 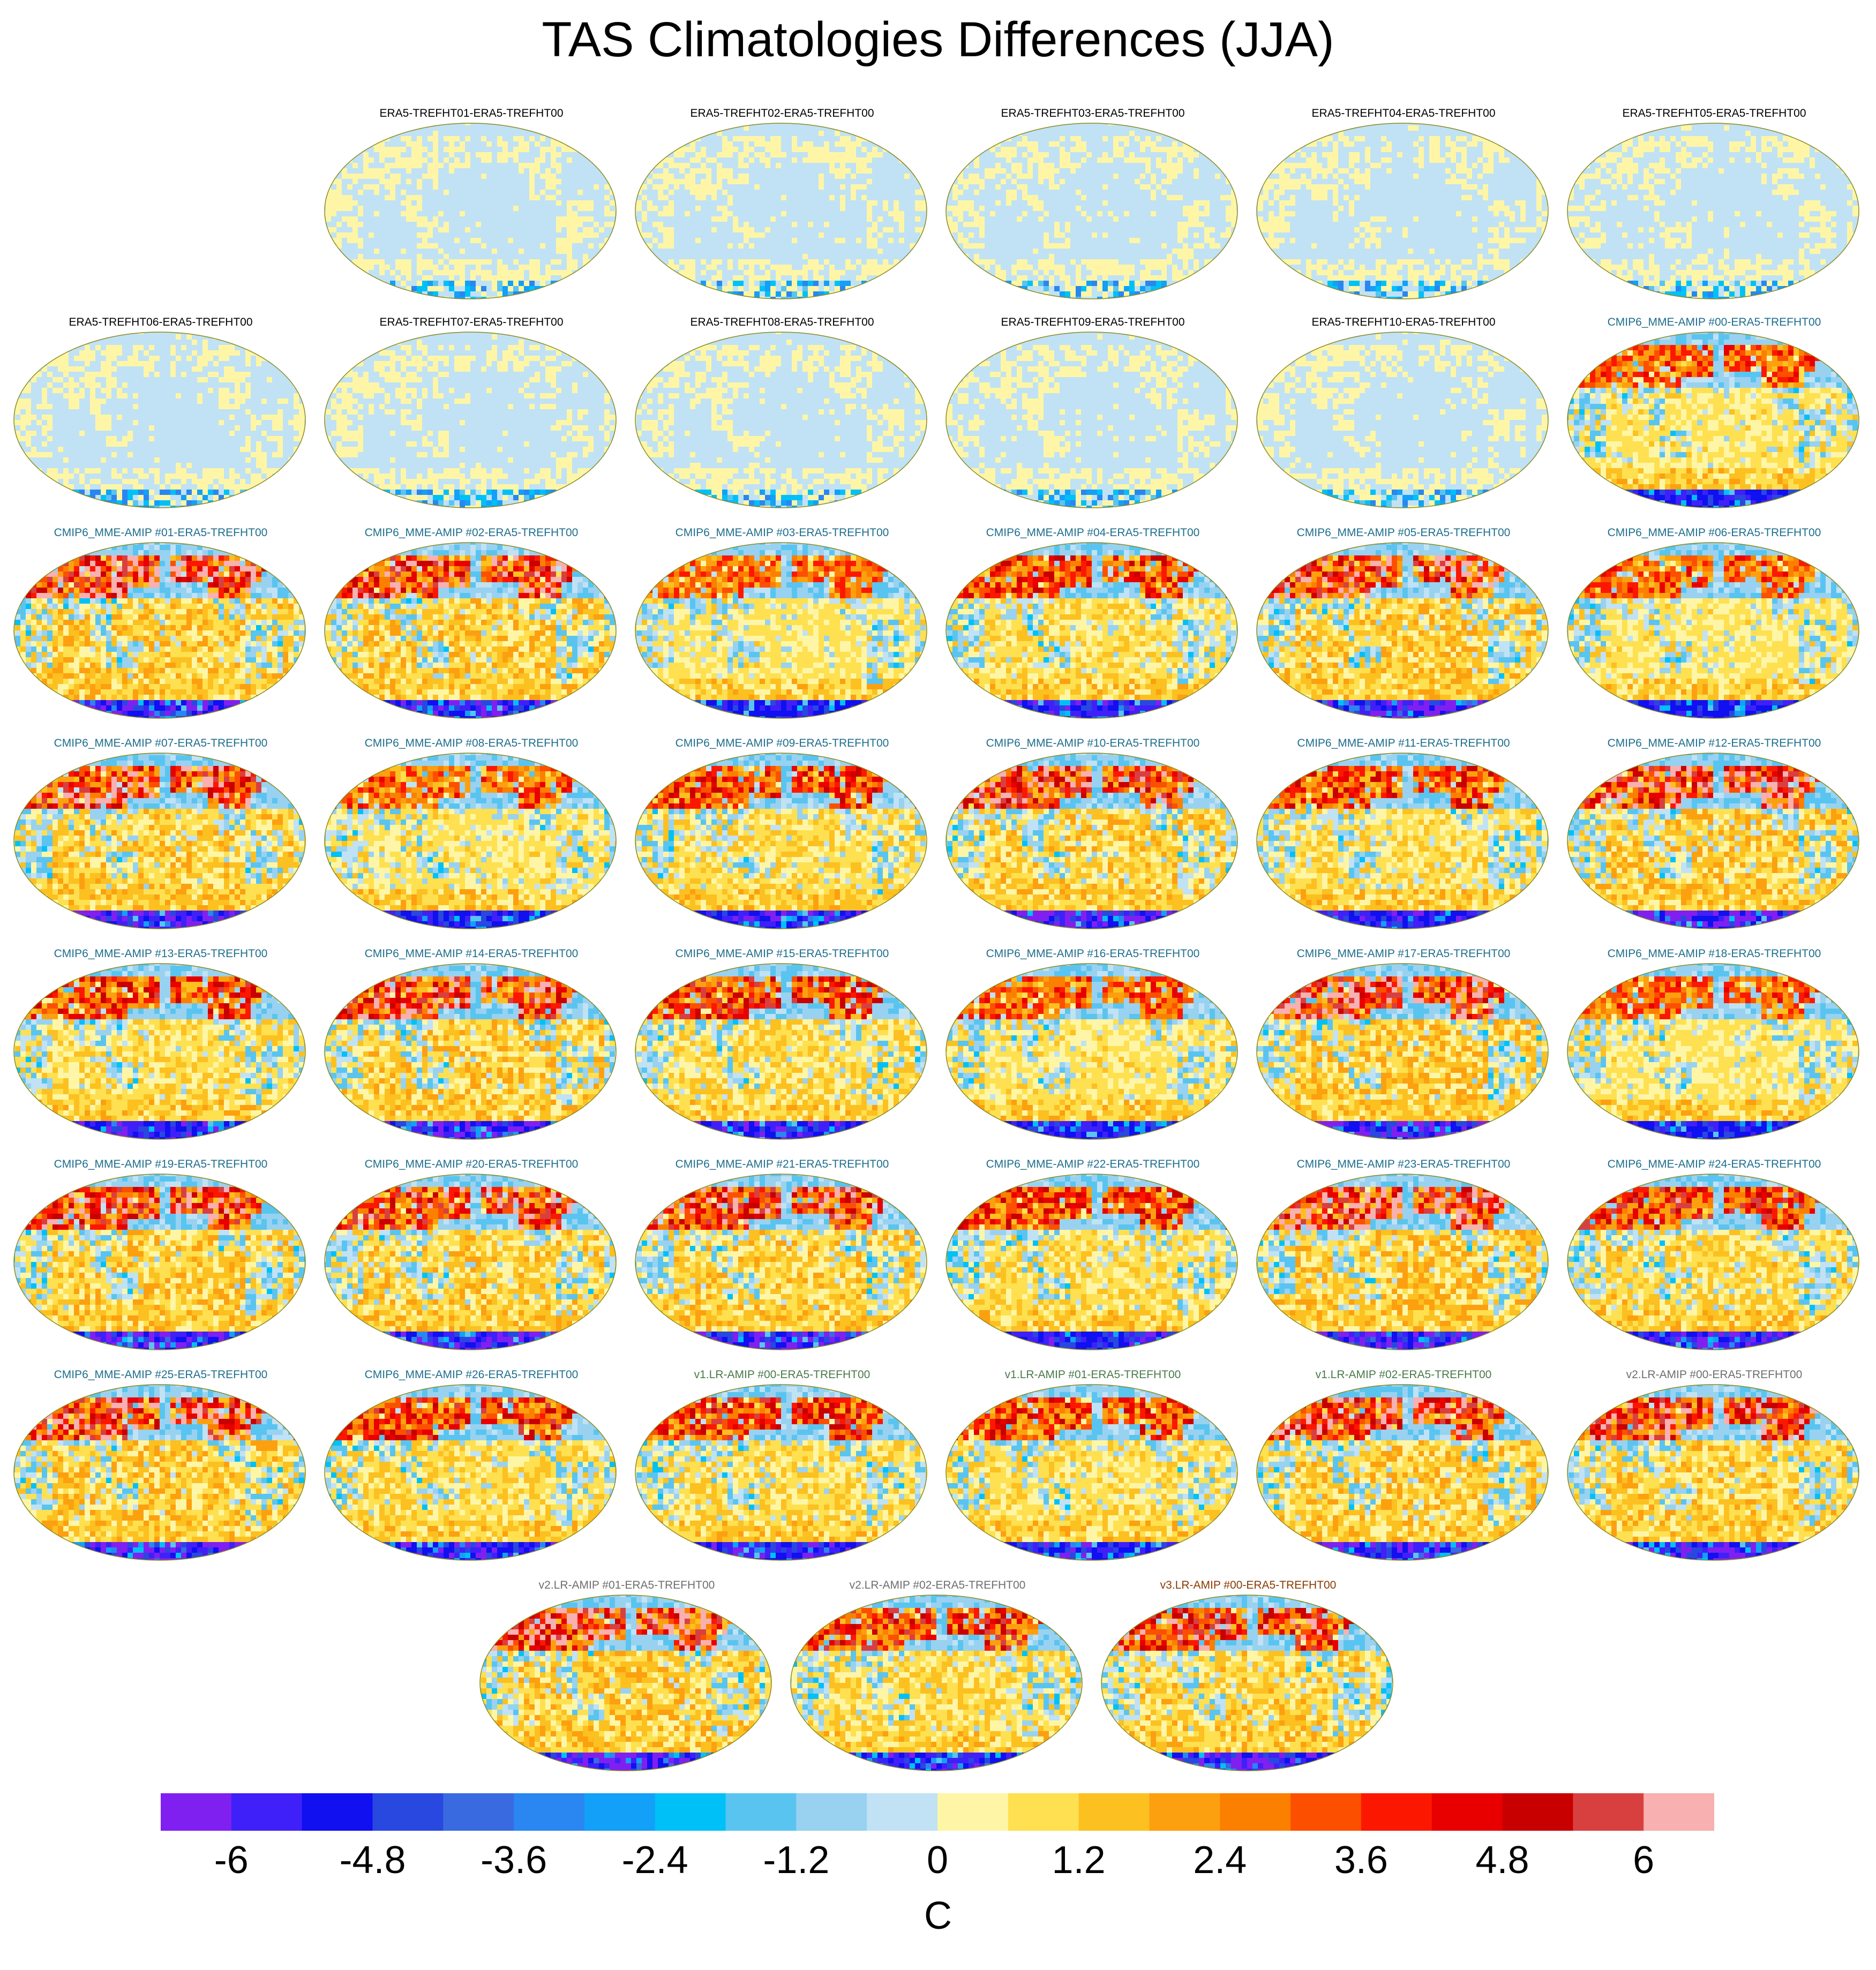 What do you see at coordinates (796, 1860) in the screenshot?
I see `colorbar-tick-label: -1.2` at bounding box center [796, 1860].